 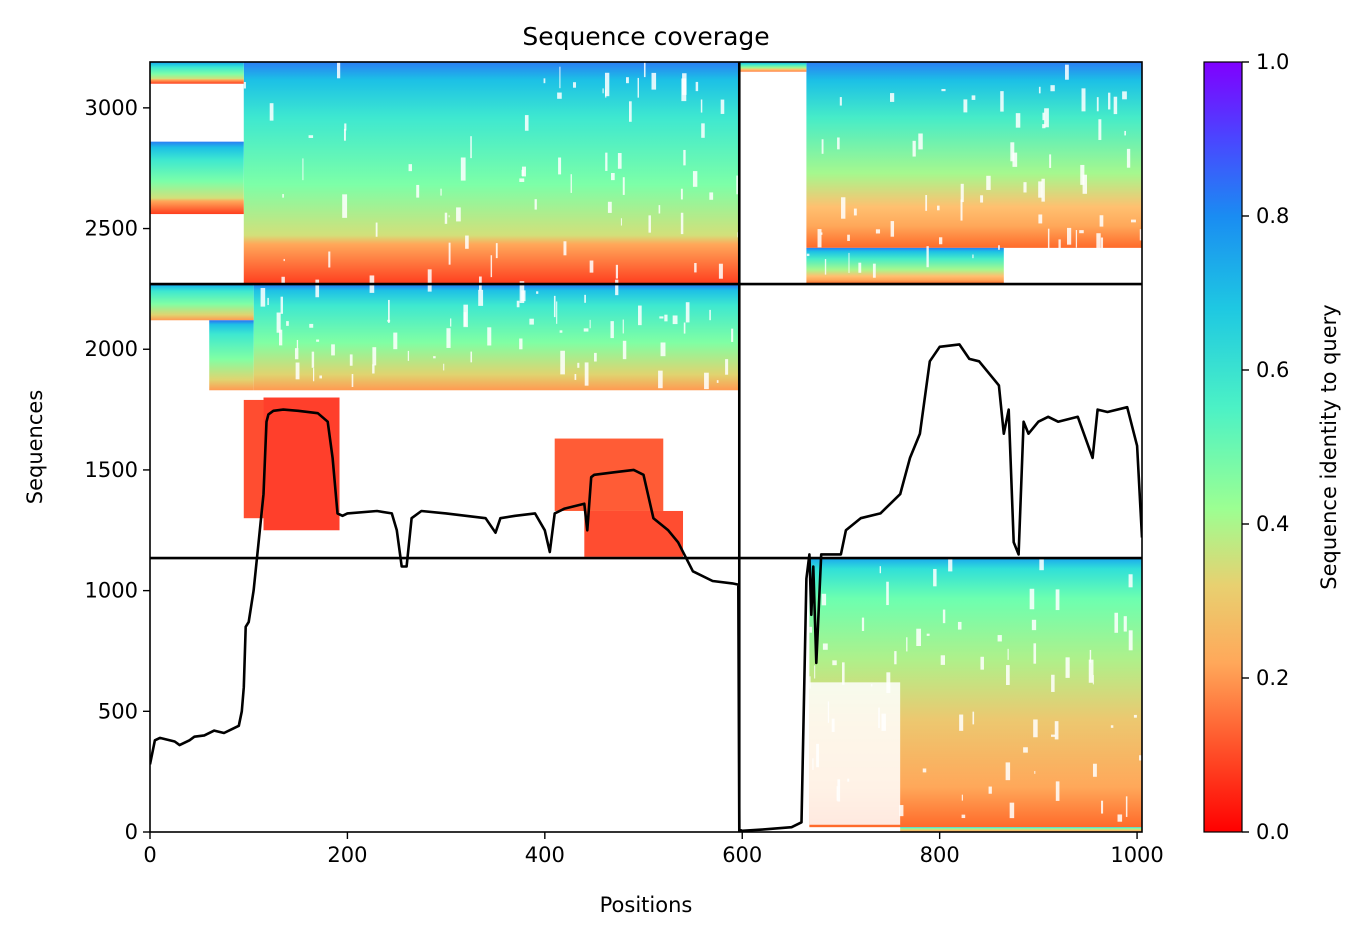 I want to click on y-tick-label: 0, so click(x=131, y=832).